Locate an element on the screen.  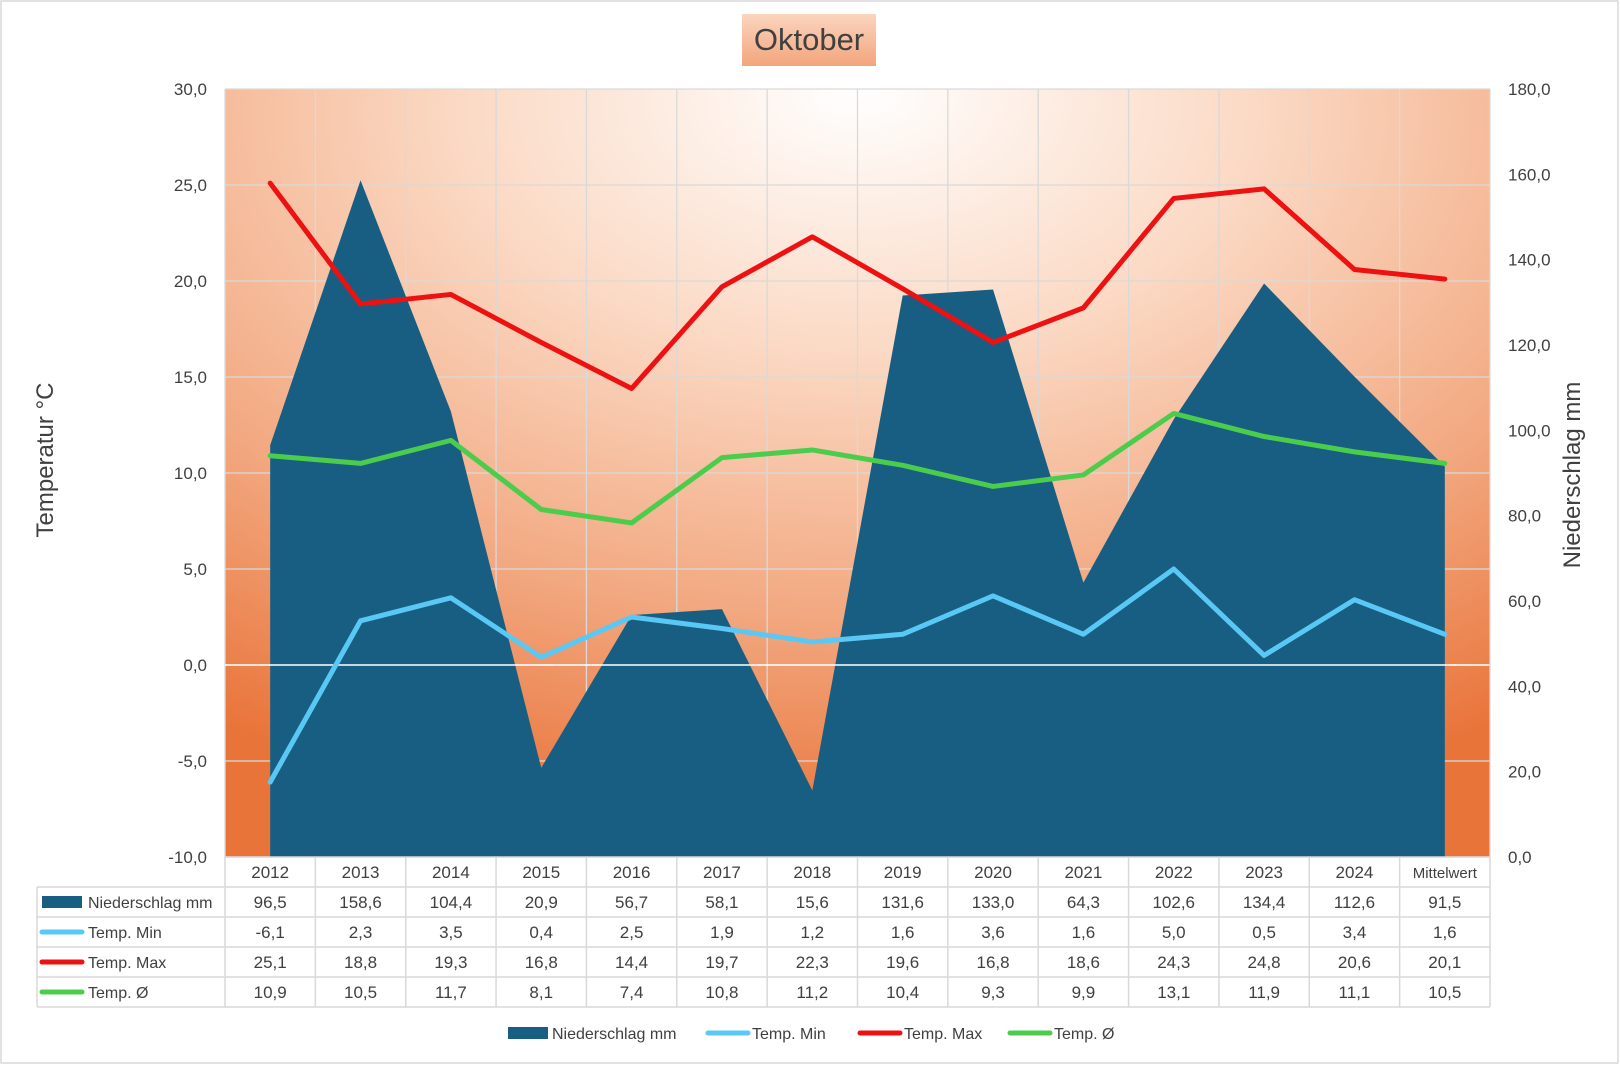
table-header-cell: Mittelwert is located at coordinates (1445, 873).